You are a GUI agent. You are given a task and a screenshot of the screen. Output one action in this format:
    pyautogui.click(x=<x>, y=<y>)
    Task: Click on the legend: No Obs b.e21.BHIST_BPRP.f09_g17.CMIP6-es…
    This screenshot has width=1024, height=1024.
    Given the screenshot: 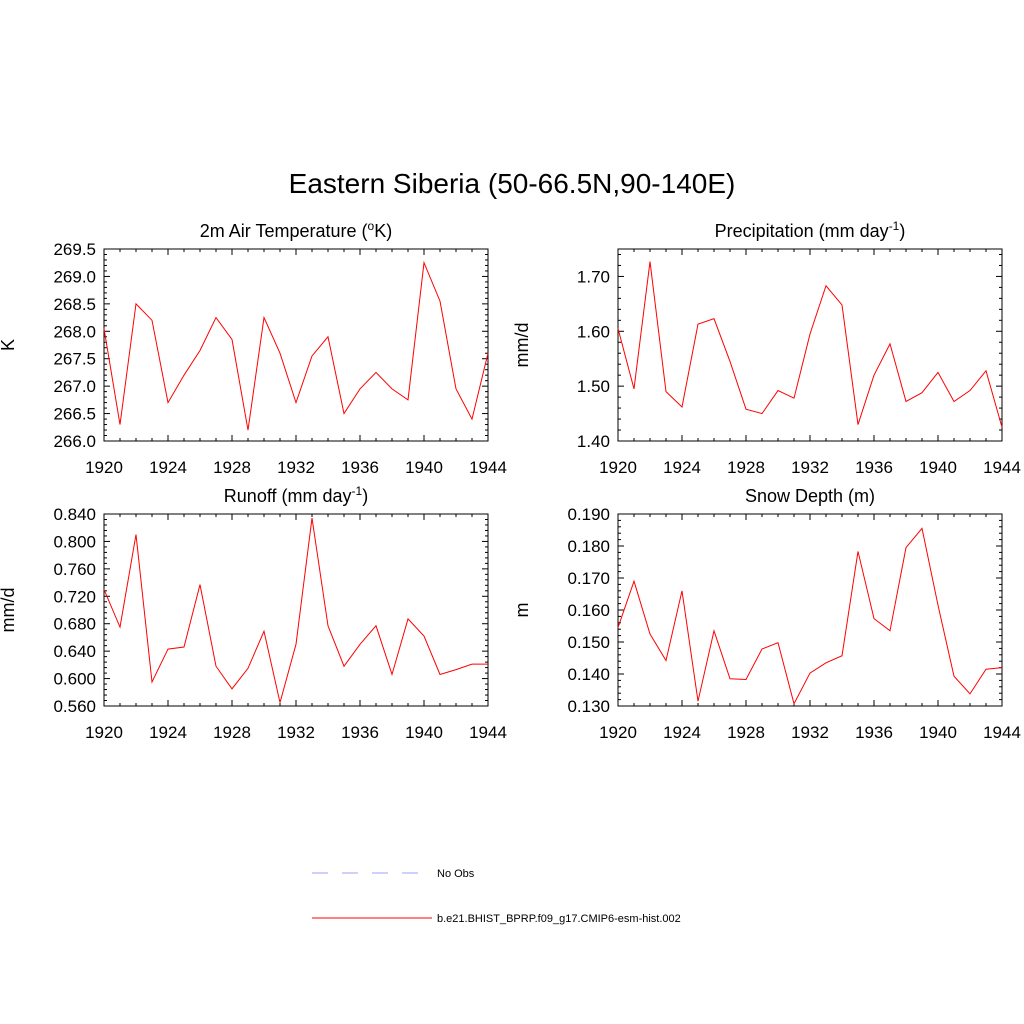 What is the action you would take?
    pyautogui.click(x=496, y=896)
    